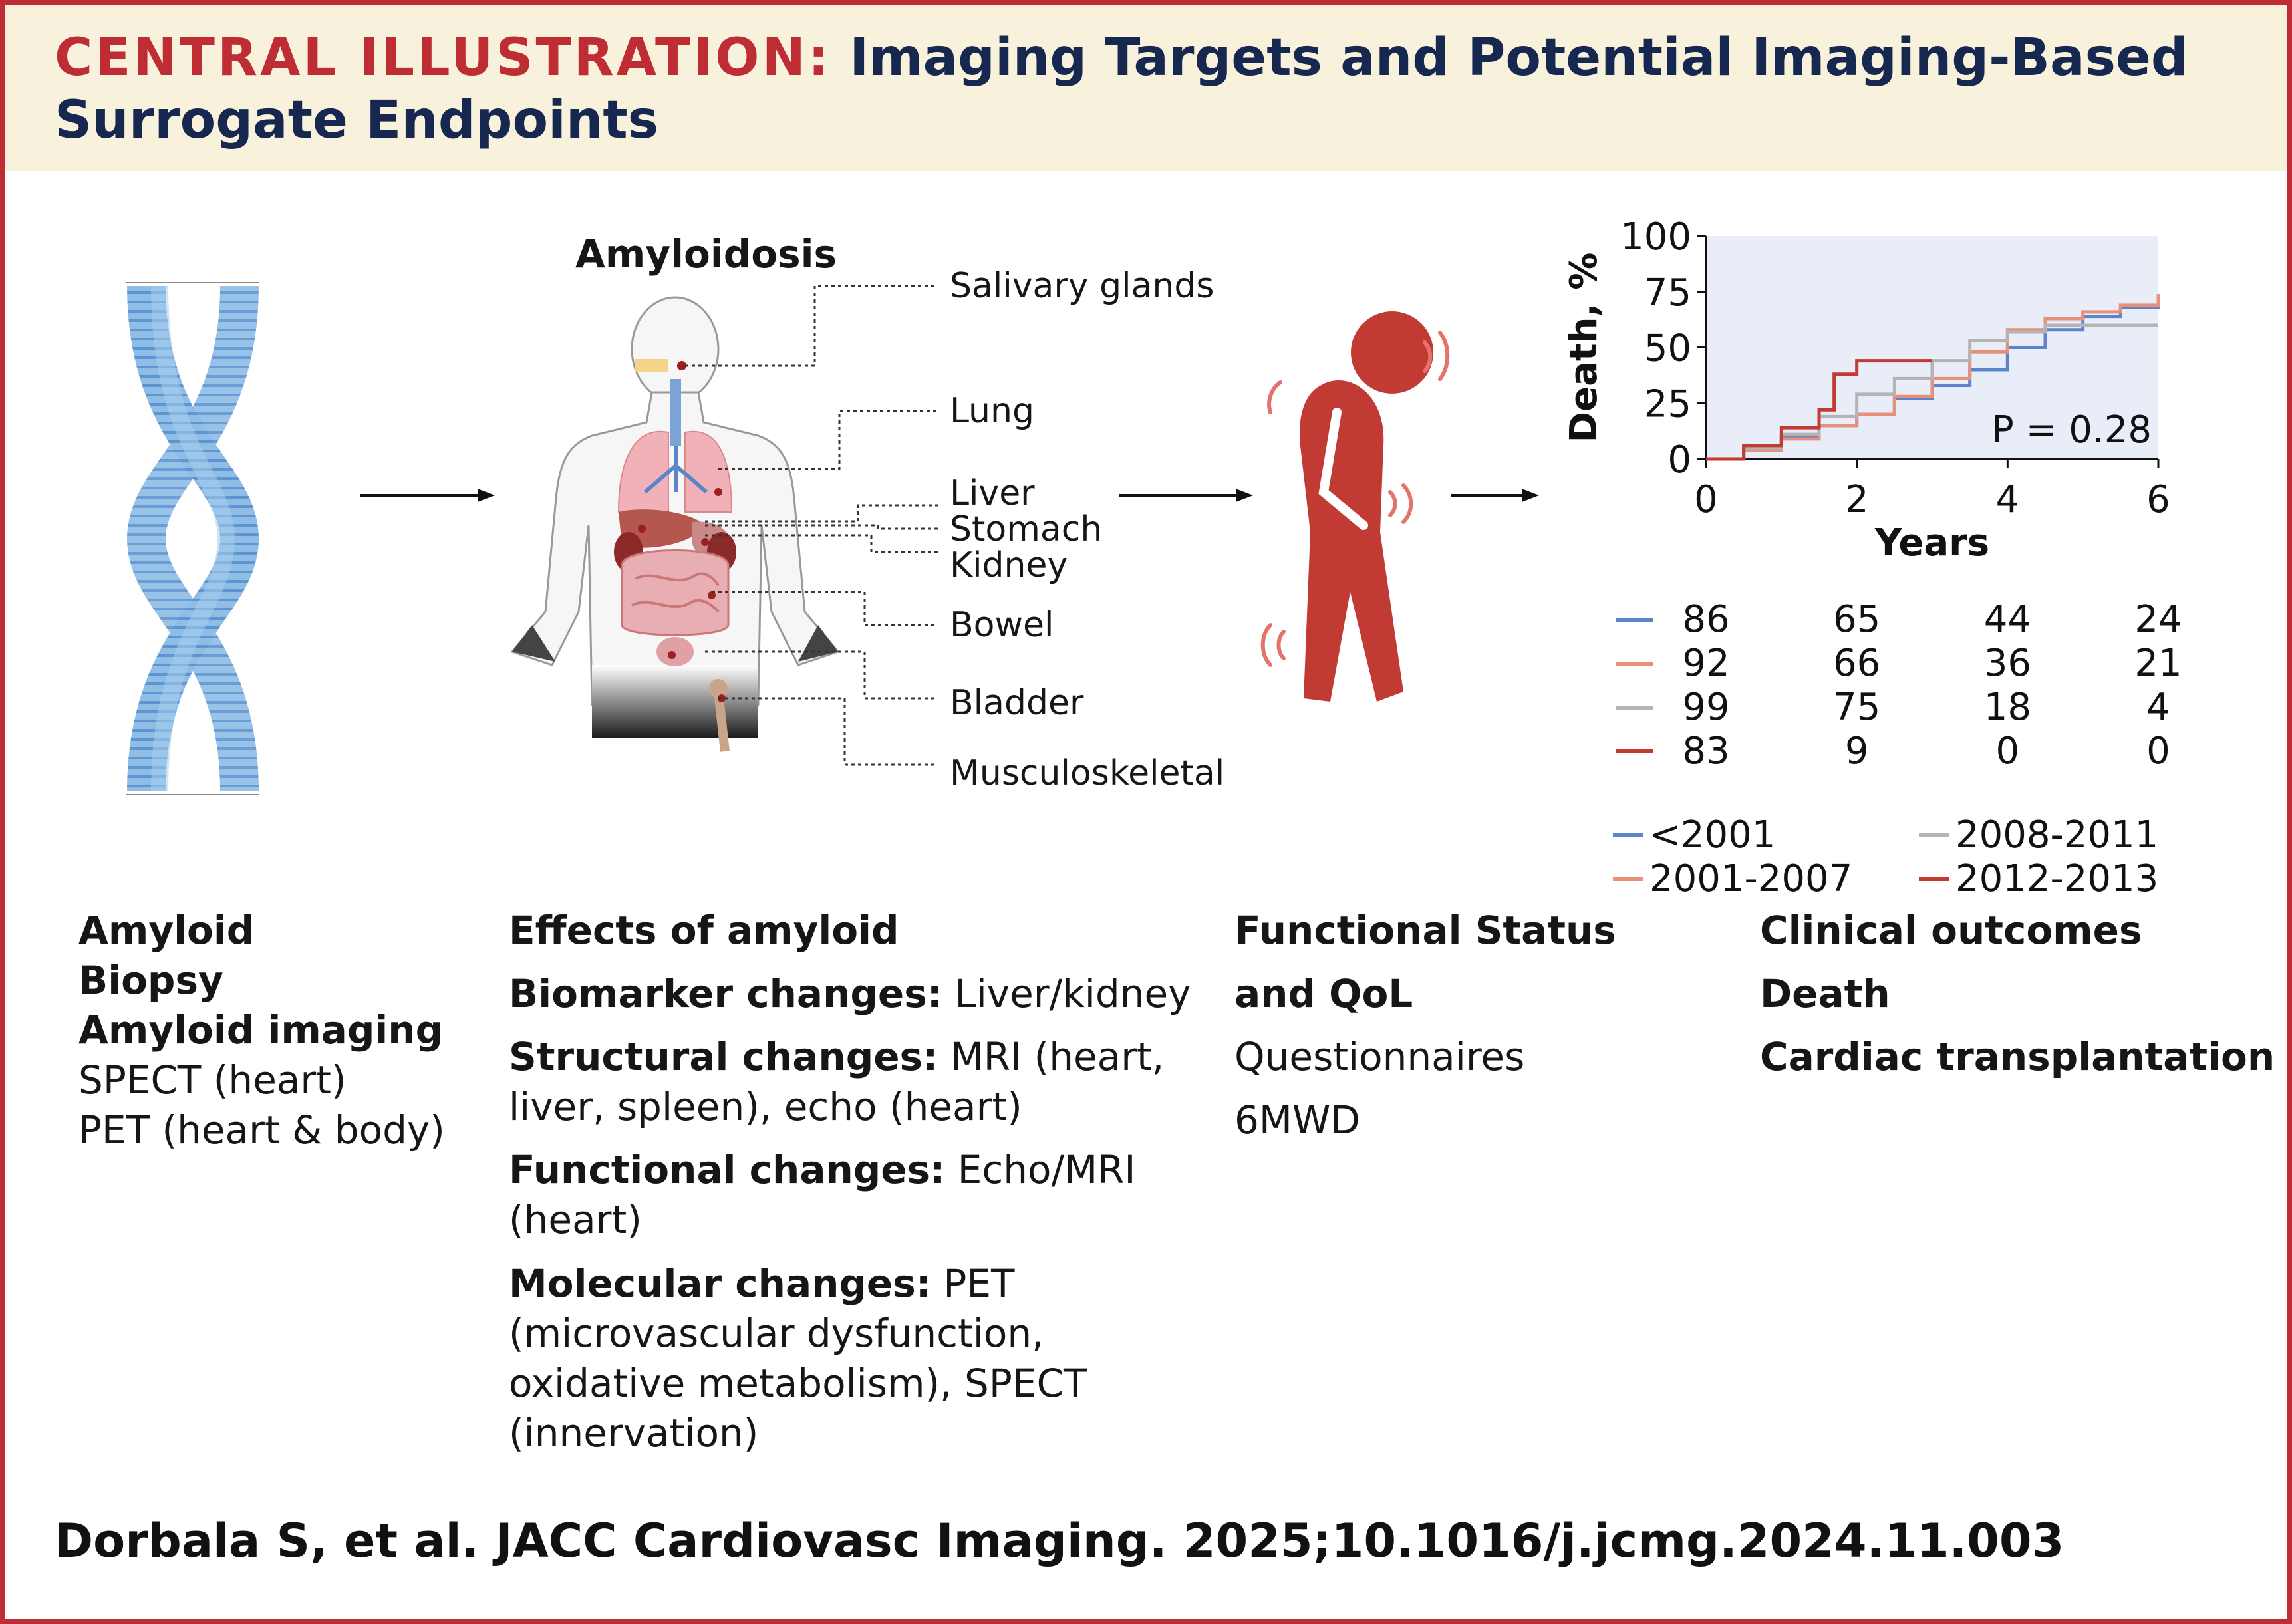 This screenshot has height=1624, width=2292. What do you see at coordinates (634, 1433) in the screenshot?
I see `molecular-text4: (innervation)` at bounding box center [634, 1433].